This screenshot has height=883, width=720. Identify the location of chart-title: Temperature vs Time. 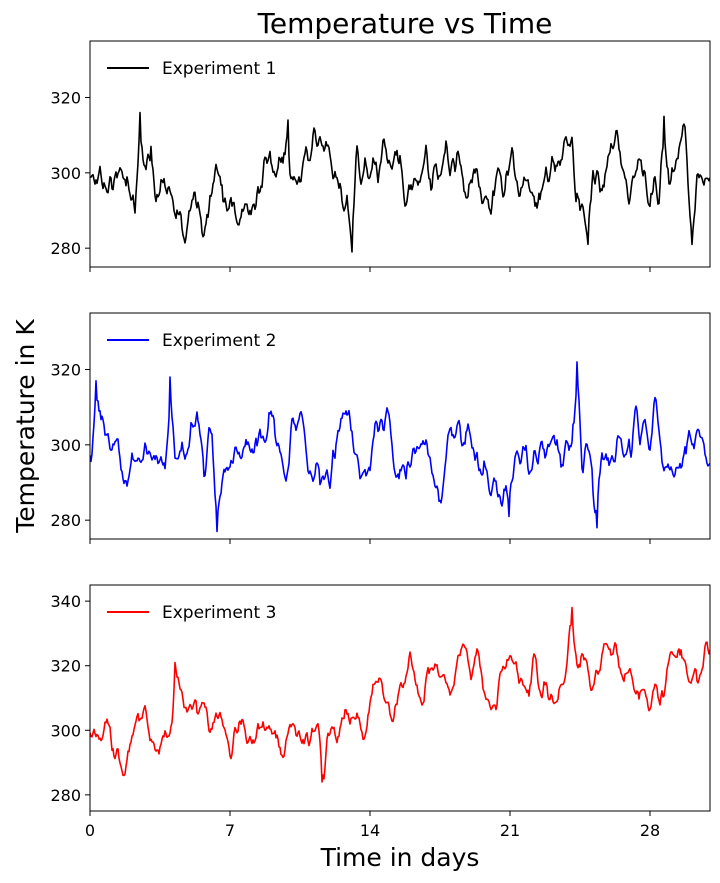
(405, 23).